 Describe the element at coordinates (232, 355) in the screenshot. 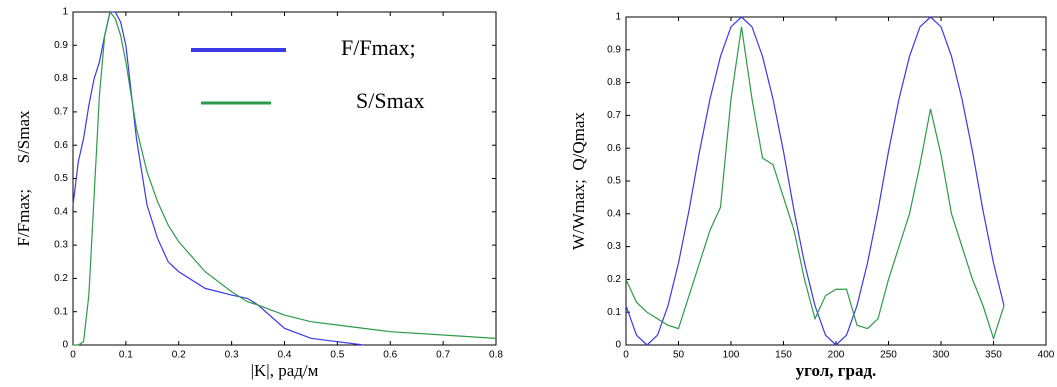

I see `x-tick-label: 0.3` at that location.